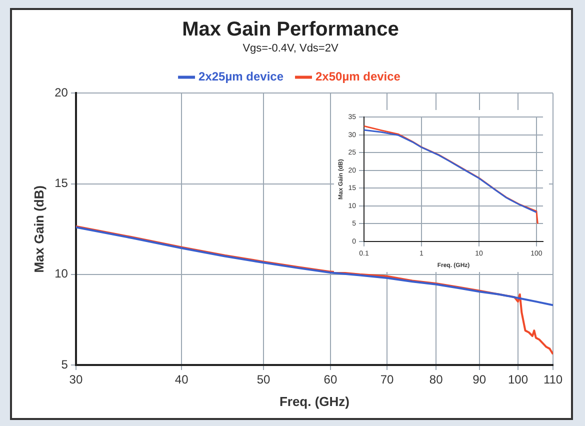 This screenshot has height=426, width=585. What do you see at coordinates (290, 48) in the screenshot?
I see `chart-subtitle: Vgs=-0.4V, Vds=2V` at bounding box center [290, 48].